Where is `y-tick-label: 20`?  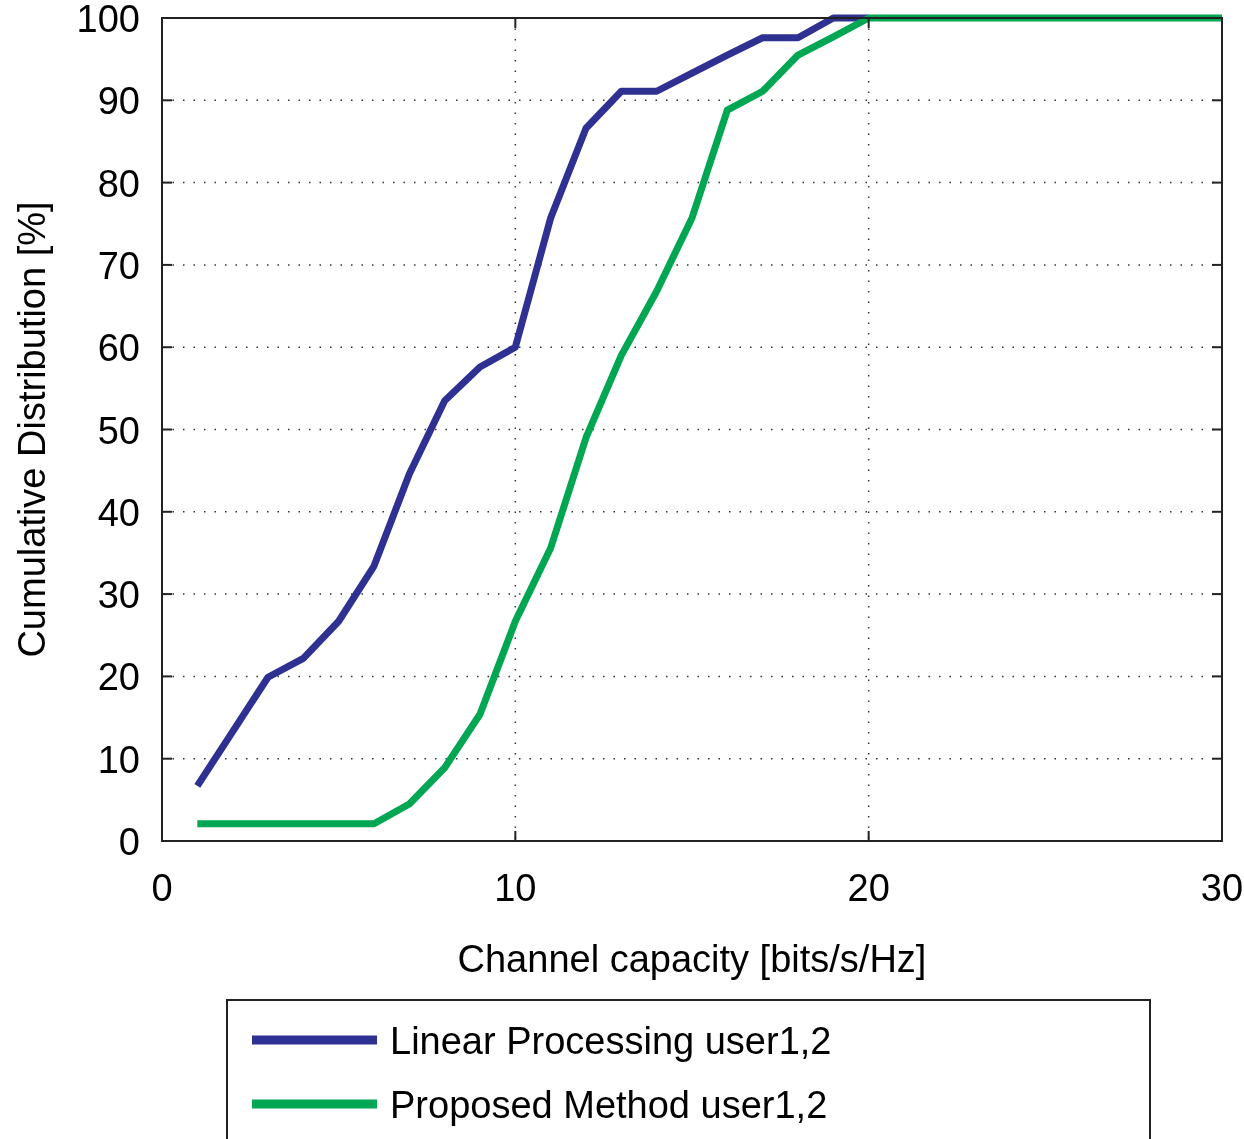 y-tick-label: 20 is located at coordinates (118, 677).